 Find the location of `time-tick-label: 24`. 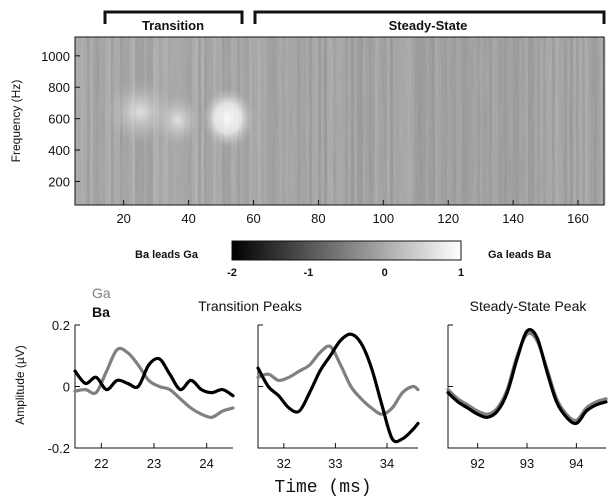

time-tick-label: 24 is located at coordinates (206, 463).